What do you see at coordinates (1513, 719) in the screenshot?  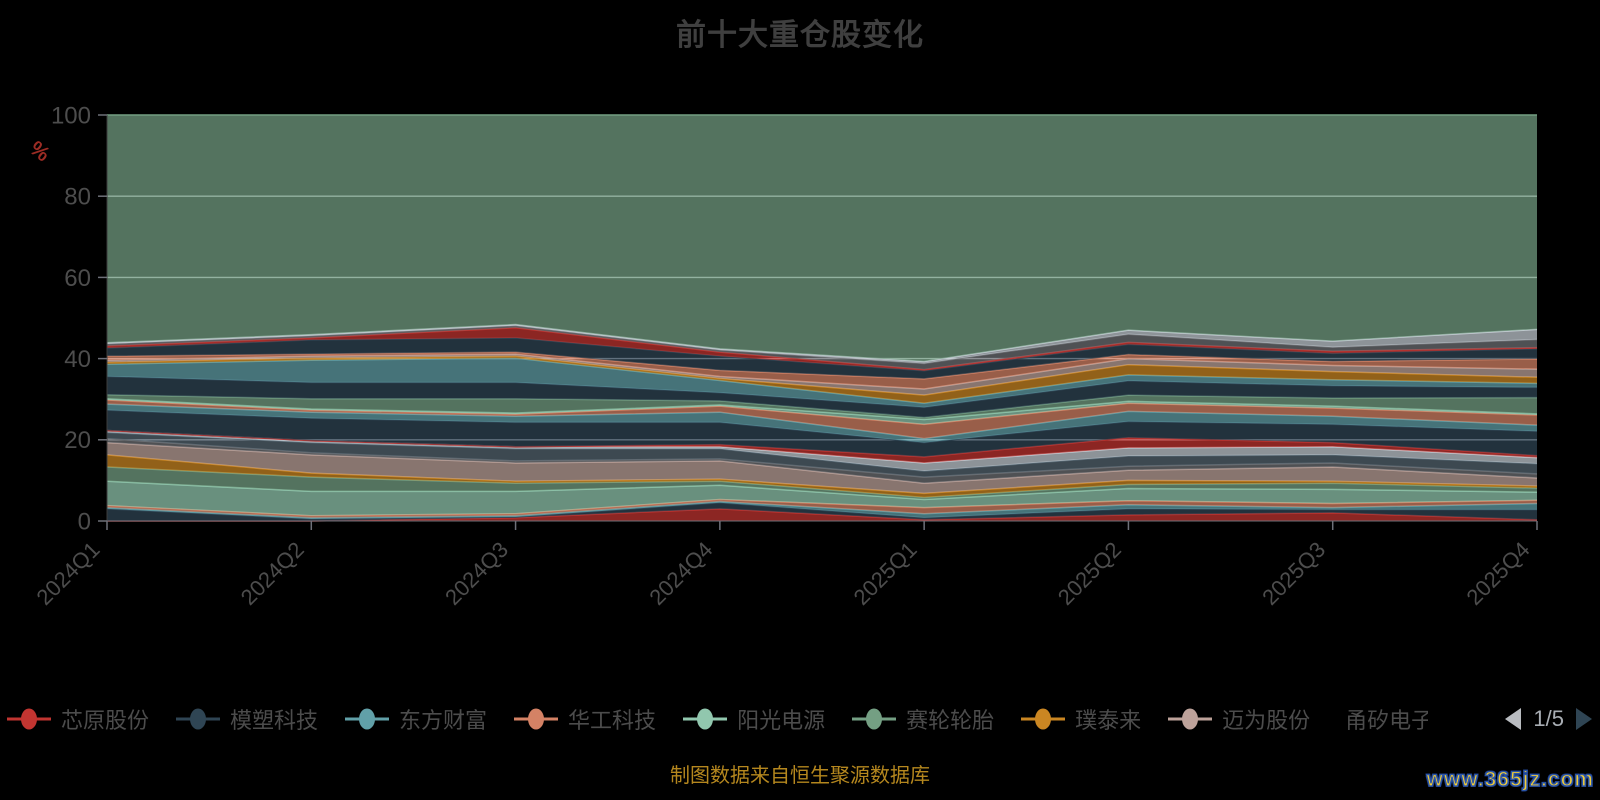 I see `legend-prev-page-icon` at bounding box center [1513, 719].